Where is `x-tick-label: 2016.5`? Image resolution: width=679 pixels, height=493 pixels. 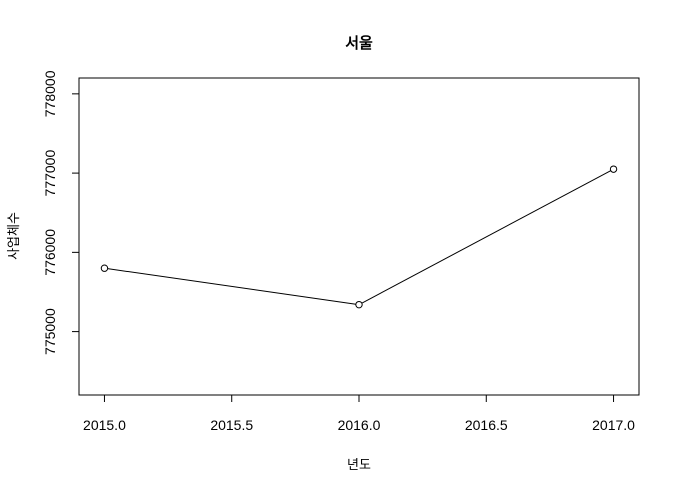
x-tick-label: 2016.5 is located at coordinates (486, 425).